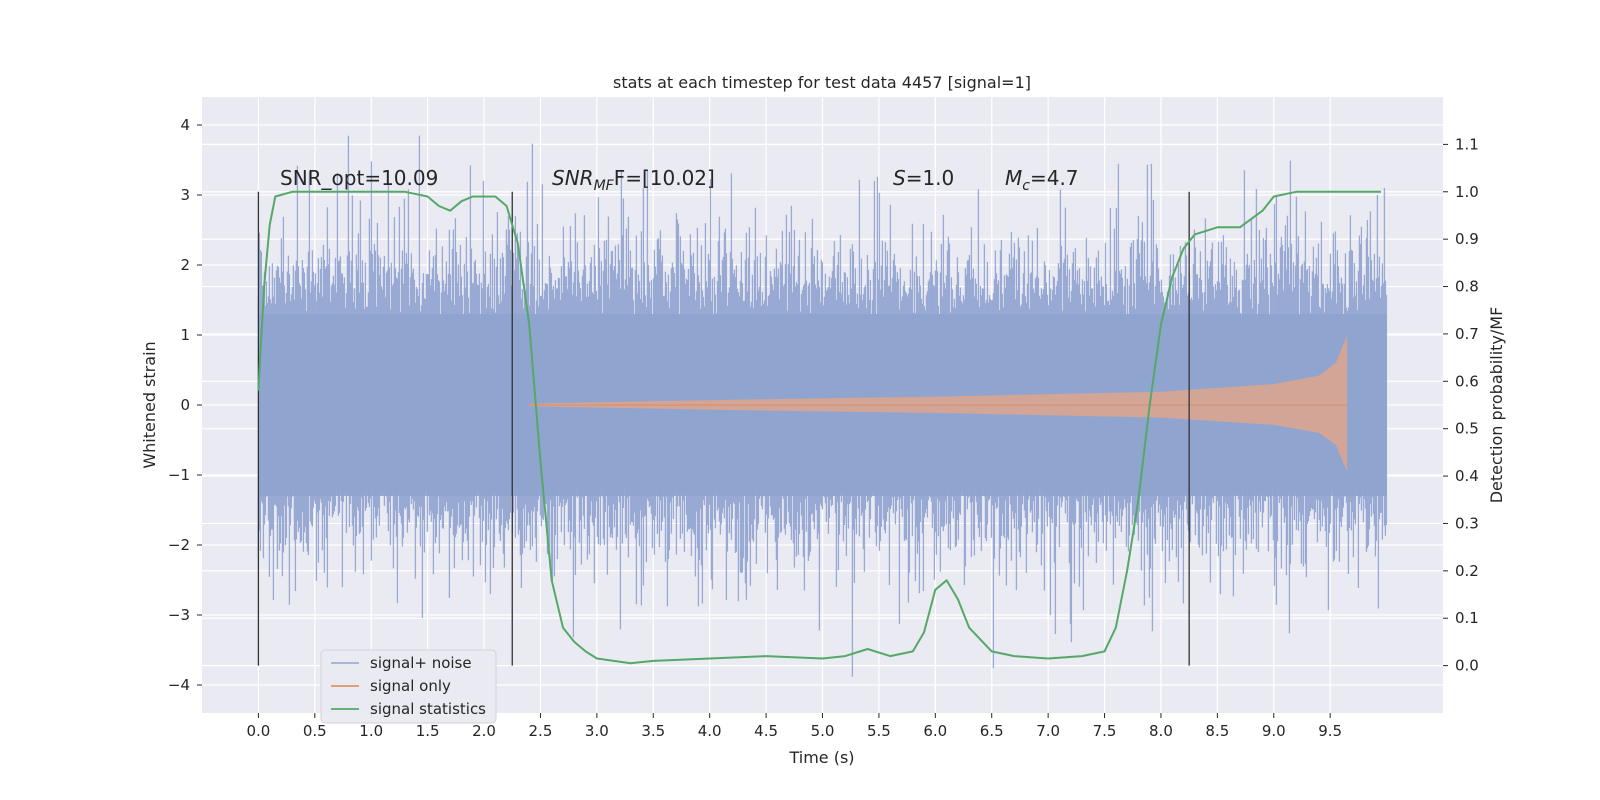 The width and height of the screenshot is (1600, 800). What do you see at coordinates (1467, 334) in the screenshot?
I see `y2-tick-label-4: 0.7` at bounding box center [1467, 334].